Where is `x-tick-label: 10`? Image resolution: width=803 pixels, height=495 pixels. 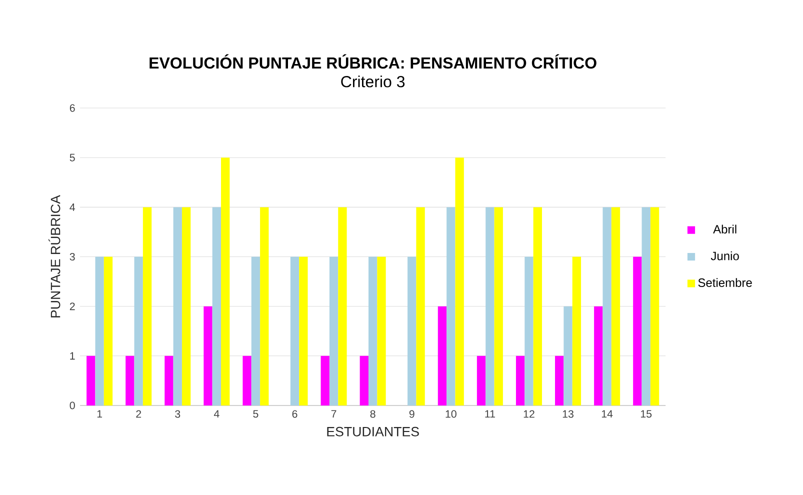 x-tick-label: 10 is located at coordinates (451, 414).